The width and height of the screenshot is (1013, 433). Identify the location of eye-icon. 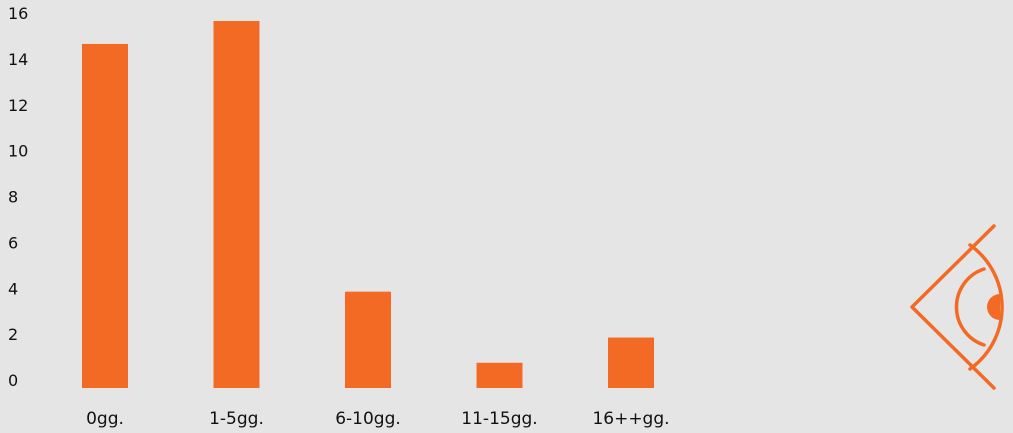
(957, 307).